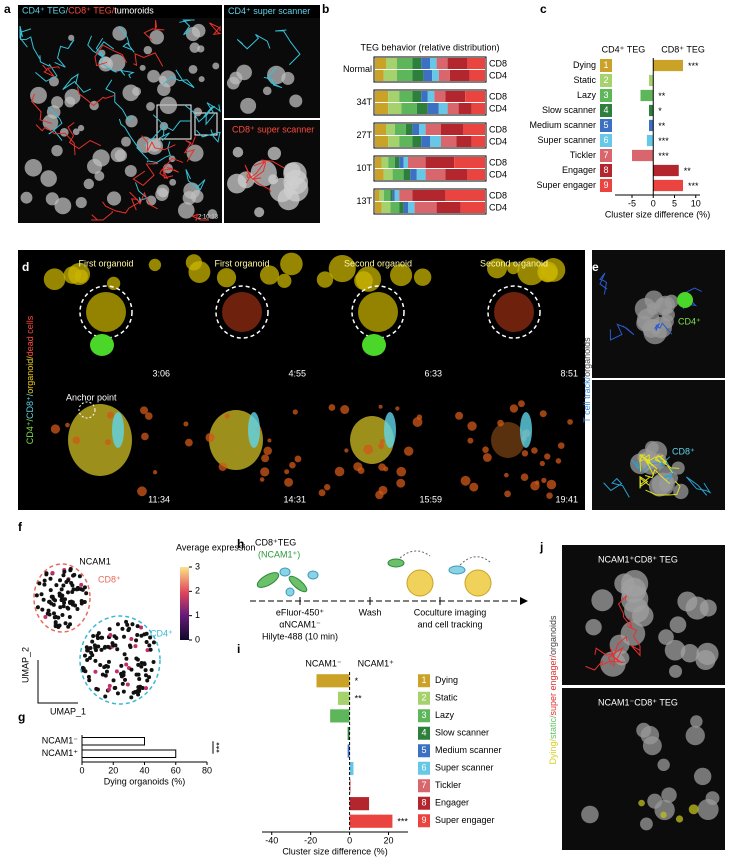 The height and width of the screenshot is (864, 735). Describe the element at coordinates (30, 335) in the screenshot. I see `channel: dead cells` at that location.